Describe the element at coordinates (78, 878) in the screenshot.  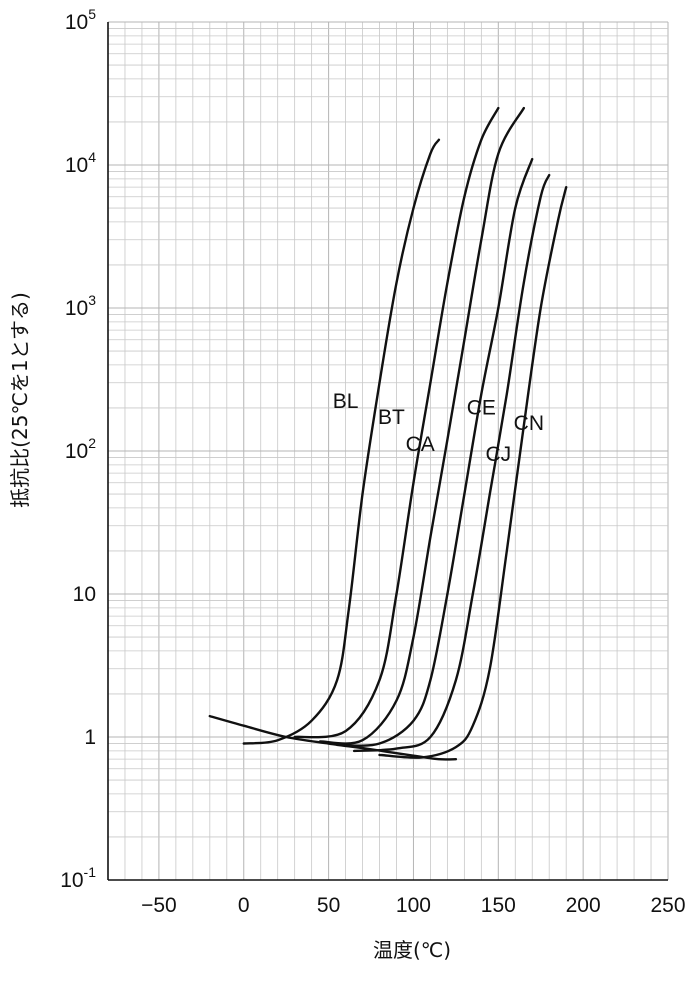
I see `y-tick-label: 10⁻¹` at that location.